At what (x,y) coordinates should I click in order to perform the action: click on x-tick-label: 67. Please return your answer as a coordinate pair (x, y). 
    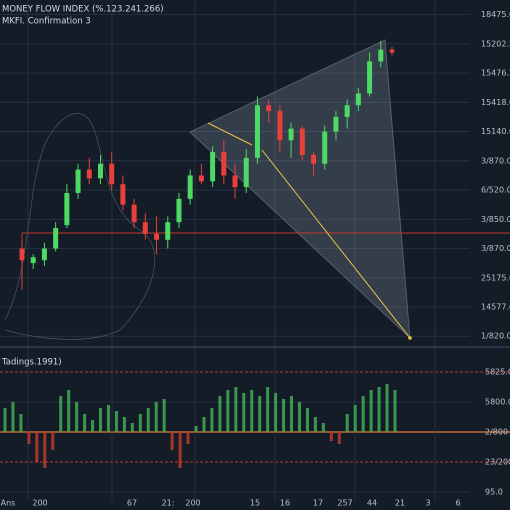
    Looking at the image, I should click on (132, 503).